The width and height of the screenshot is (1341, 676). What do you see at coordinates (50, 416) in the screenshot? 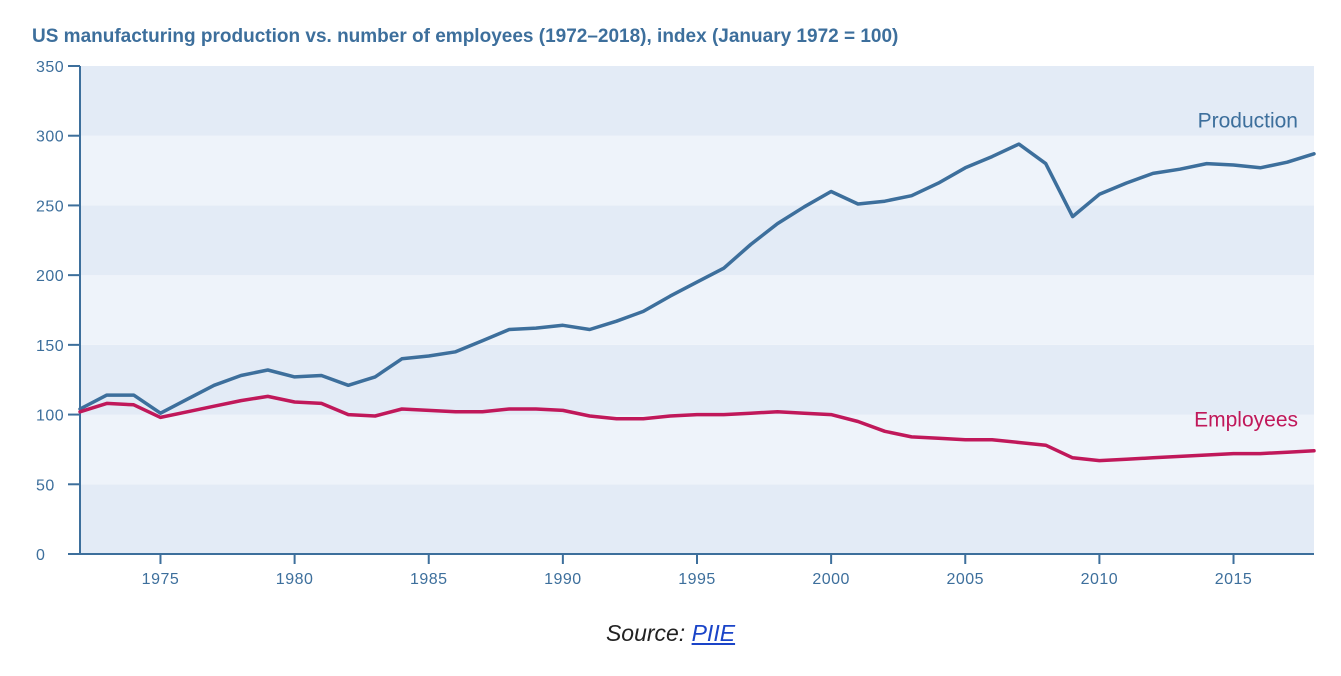
I see `y-tick-label: 100` at bounding box center [50, 416].